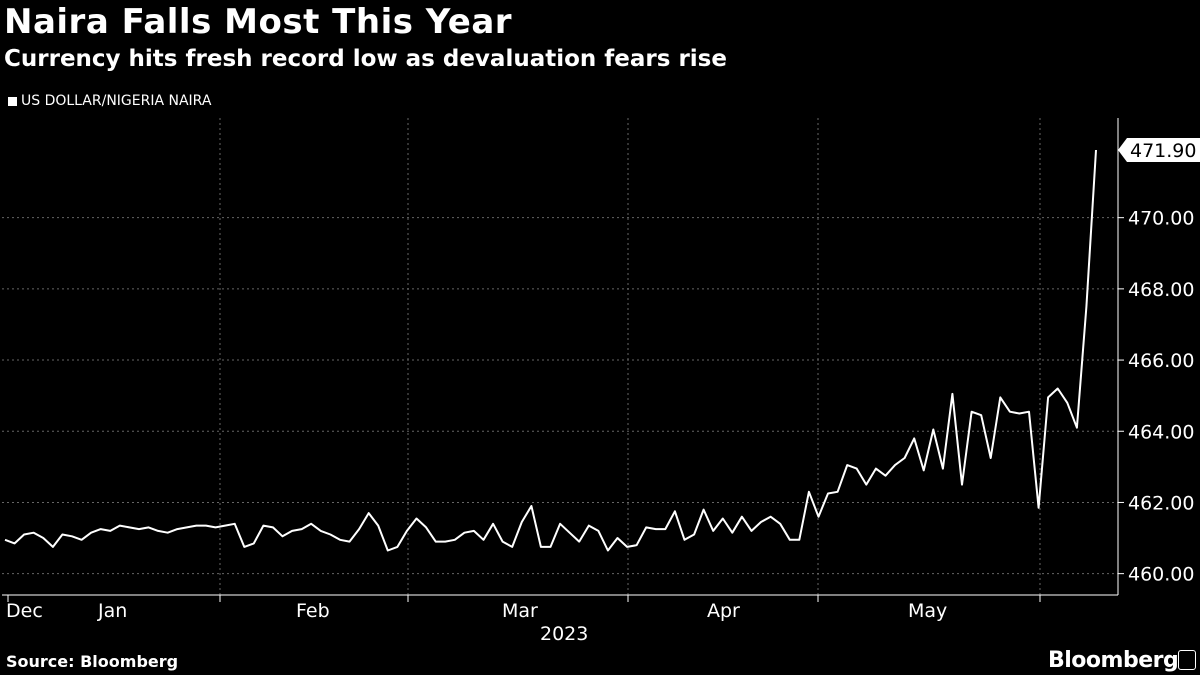 This screenshot has height=675, width=1200. I want to click on source-note: Source: Bloomberg, so click(92, 661).